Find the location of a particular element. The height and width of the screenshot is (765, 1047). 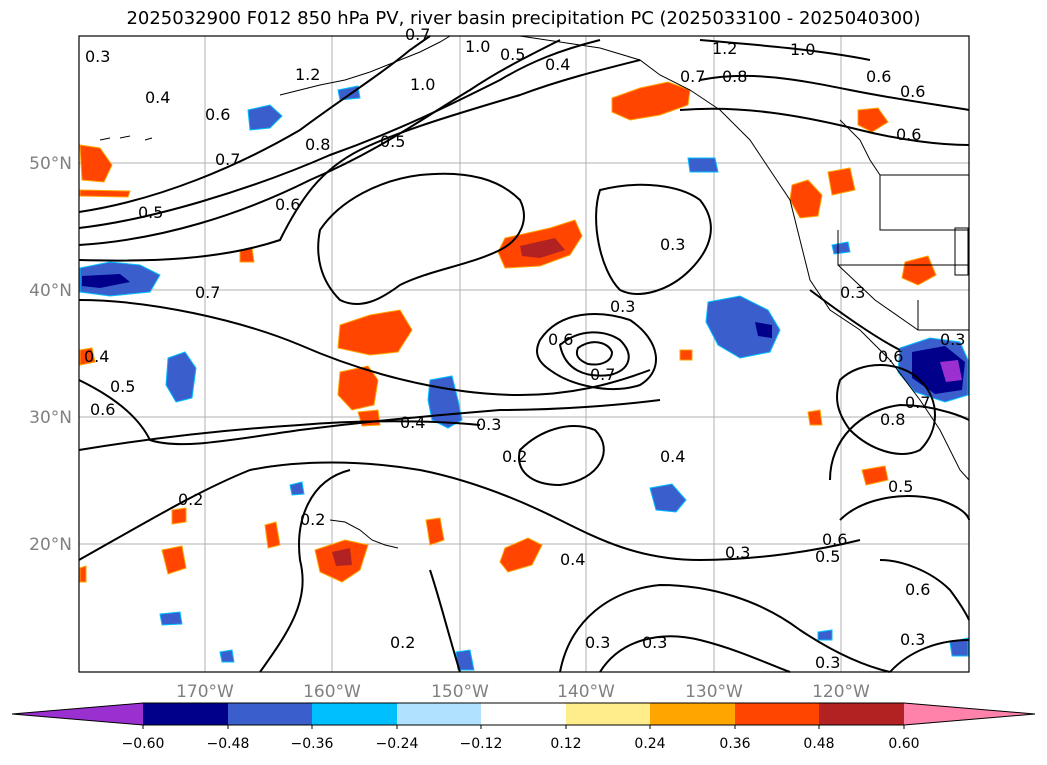

lon-label: 160°W is located at coordinates (332, 692).